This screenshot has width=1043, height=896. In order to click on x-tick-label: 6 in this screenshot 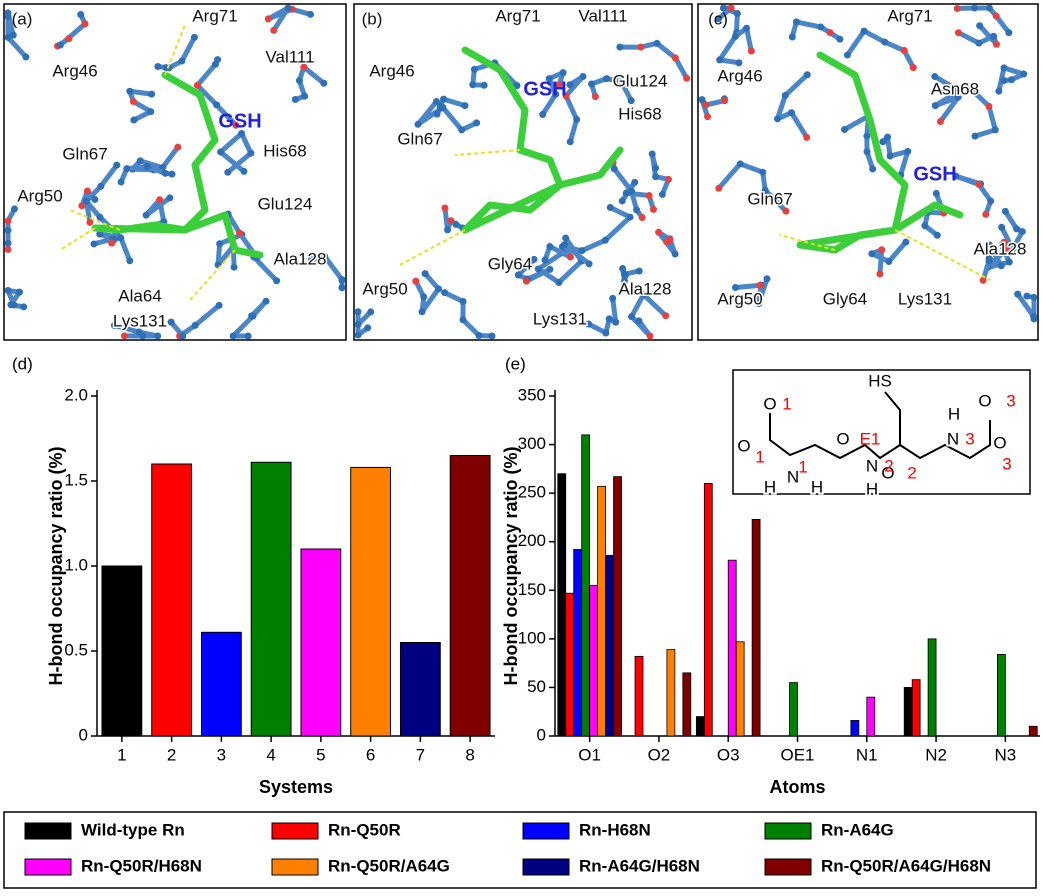, I will do `click(370, 754)`.